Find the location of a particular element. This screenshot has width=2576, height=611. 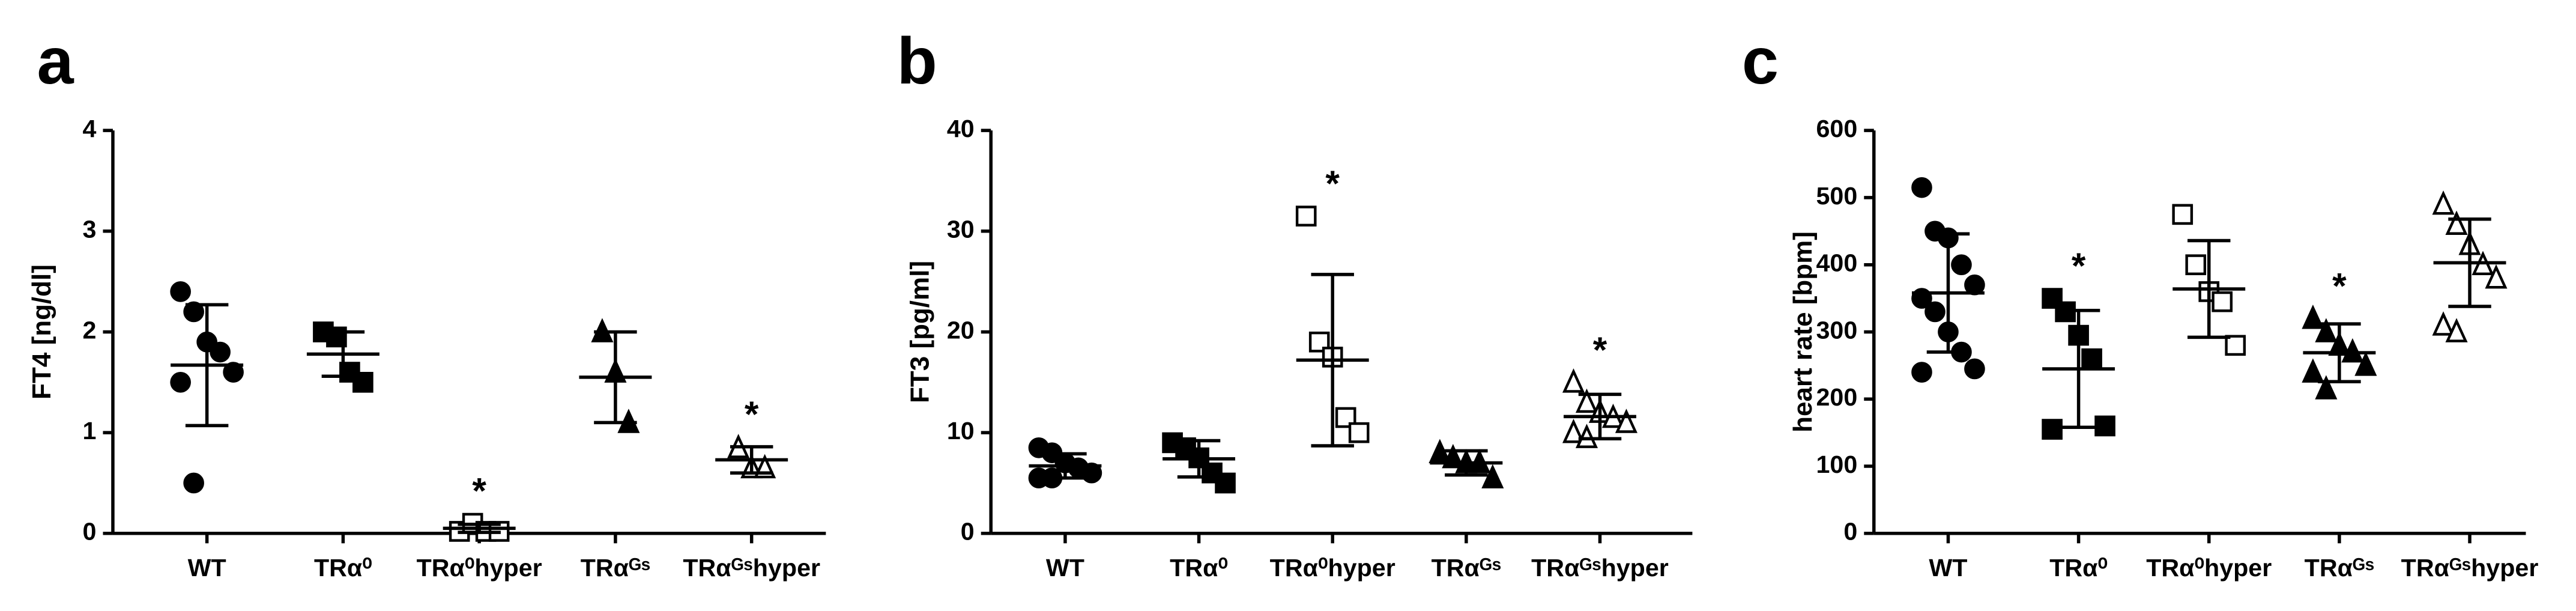

y-tick-label: 600 is located at coordinates (1837, 128).